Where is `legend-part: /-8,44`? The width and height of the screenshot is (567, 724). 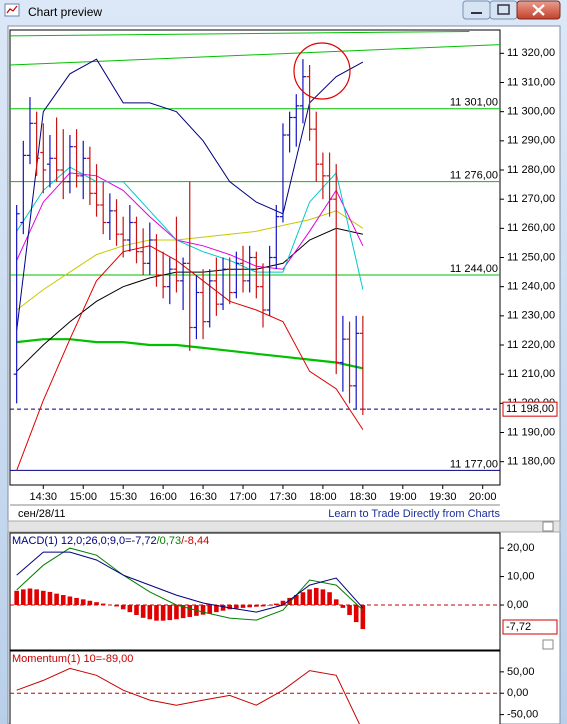
legend-part: /-8,44 is located at coordinates (195, 541).